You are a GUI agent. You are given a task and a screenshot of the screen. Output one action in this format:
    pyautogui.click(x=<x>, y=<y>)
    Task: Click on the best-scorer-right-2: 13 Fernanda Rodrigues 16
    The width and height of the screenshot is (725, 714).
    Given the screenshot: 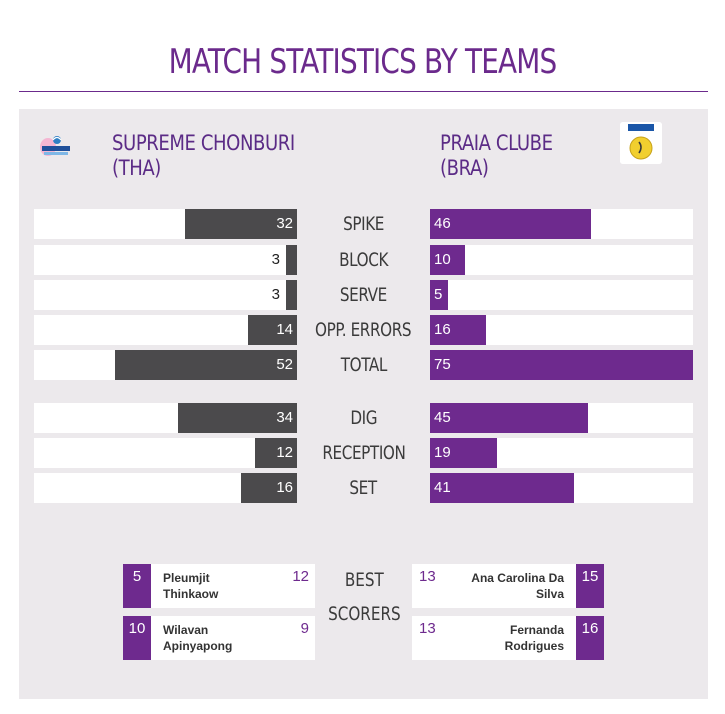 What is the action you would take?
    pyautogui.click(x=508, y=638)
    